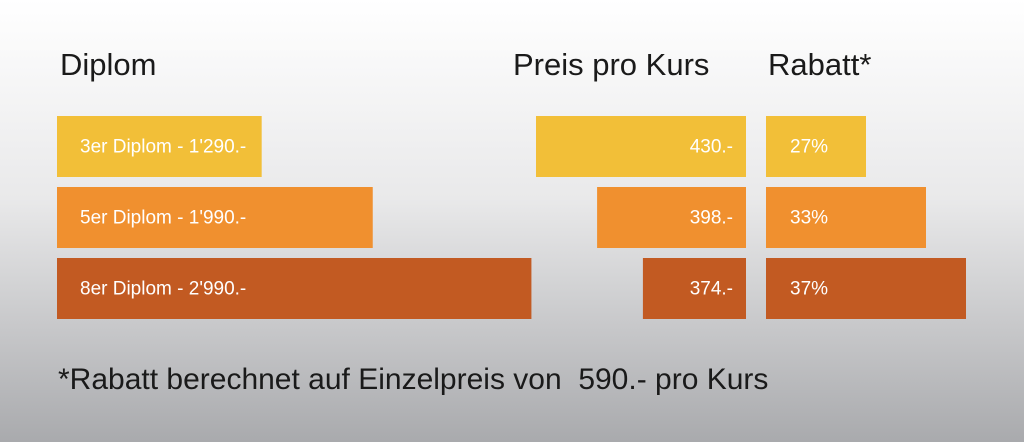  What do you see at coordinates (809, 218) in the screenshot?
I see `bar-label: 33%` at bounding box center [809, 218].